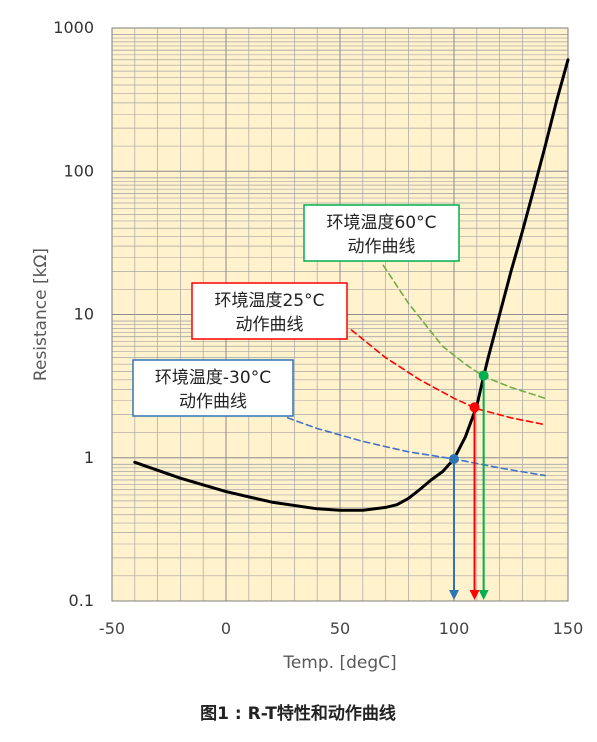  I want to click on annotation-m30: 环境温度-30°C 动作曲线, so click(213, 388).